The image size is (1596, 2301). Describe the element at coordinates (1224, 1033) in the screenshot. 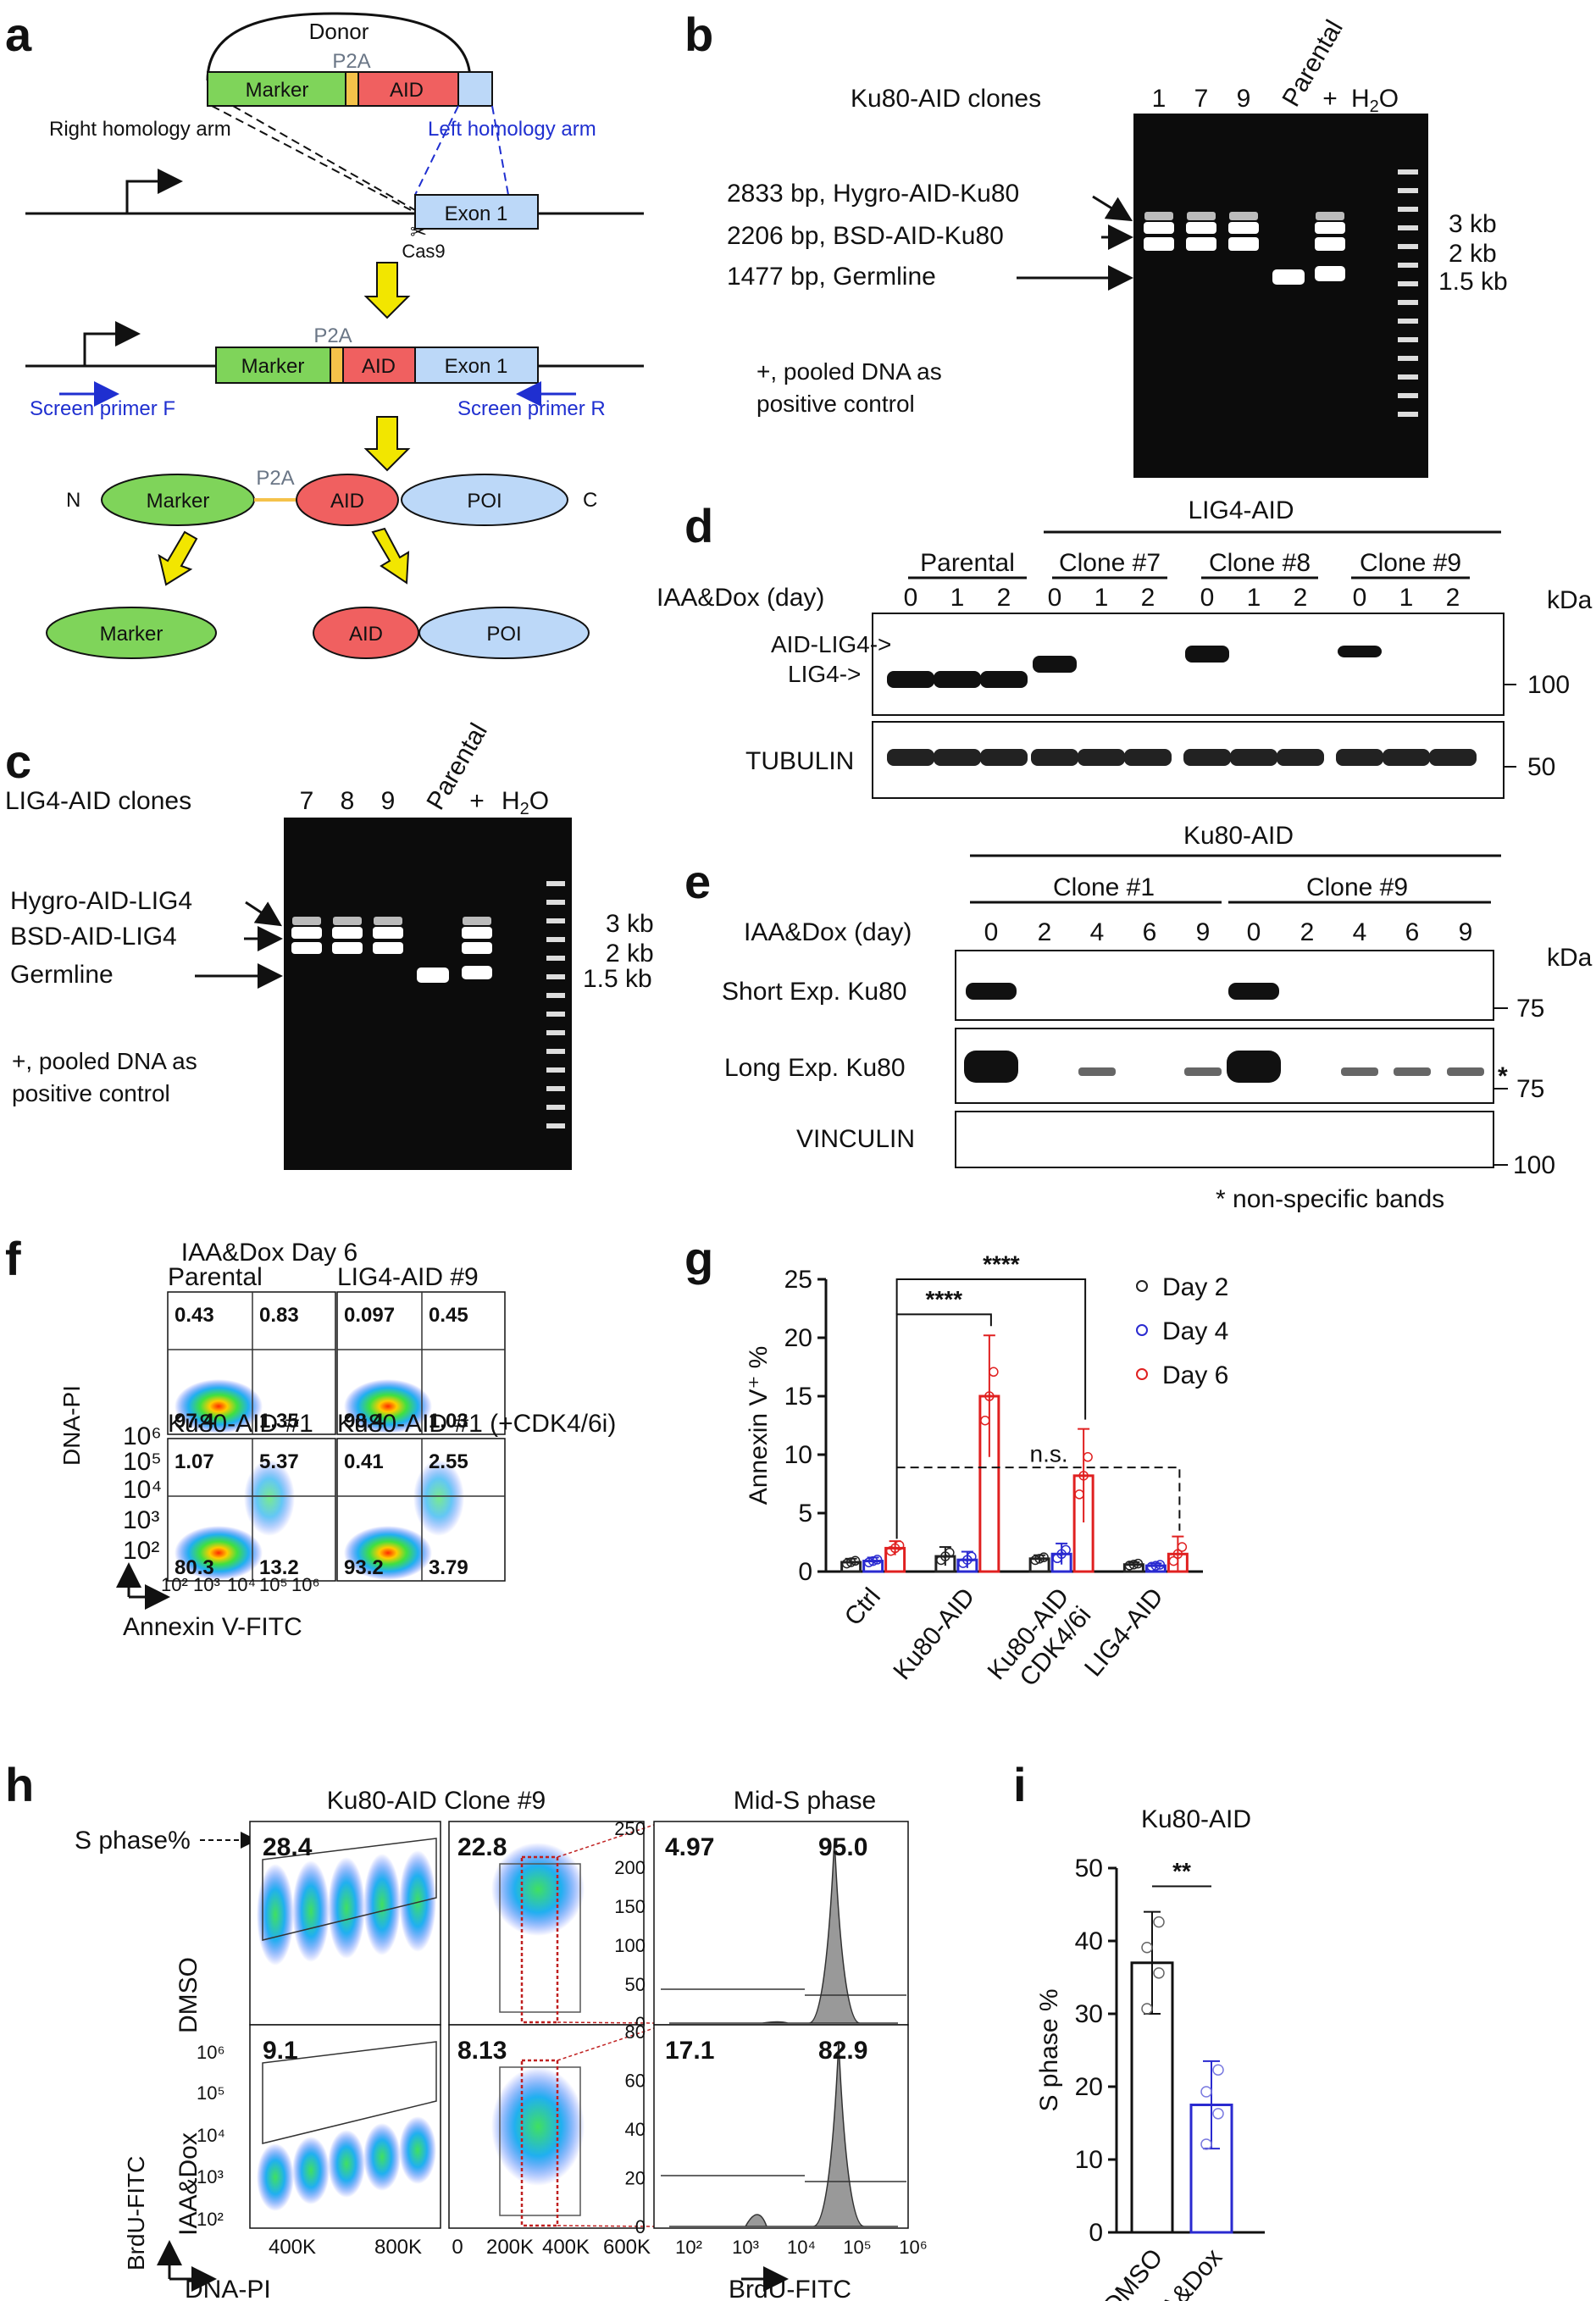

I see `panel-e-bands` at that location.